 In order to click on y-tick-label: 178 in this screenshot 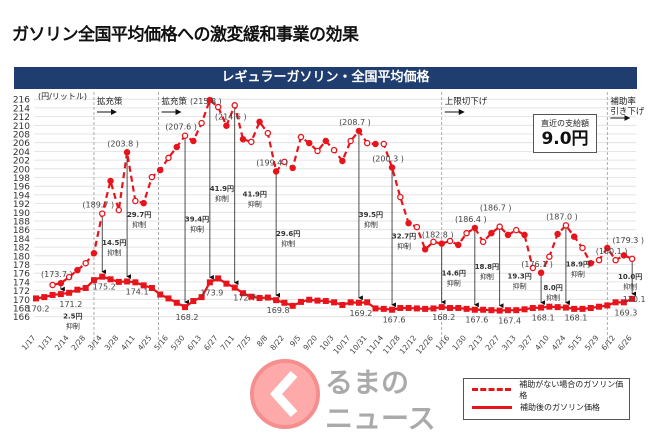, I will do `click(21, 266)`.